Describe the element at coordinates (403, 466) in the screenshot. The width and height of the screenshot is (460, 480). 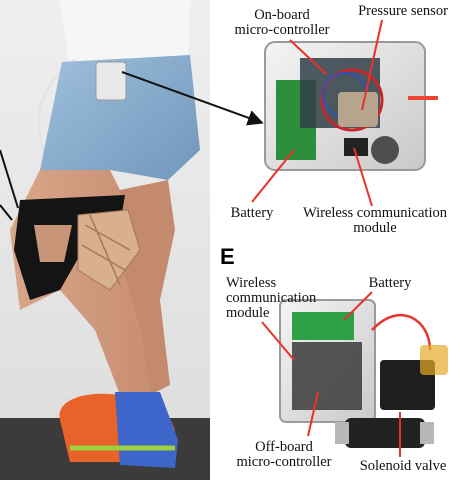
I see `label-solenoid-valve: Solenoid valve` at that location.